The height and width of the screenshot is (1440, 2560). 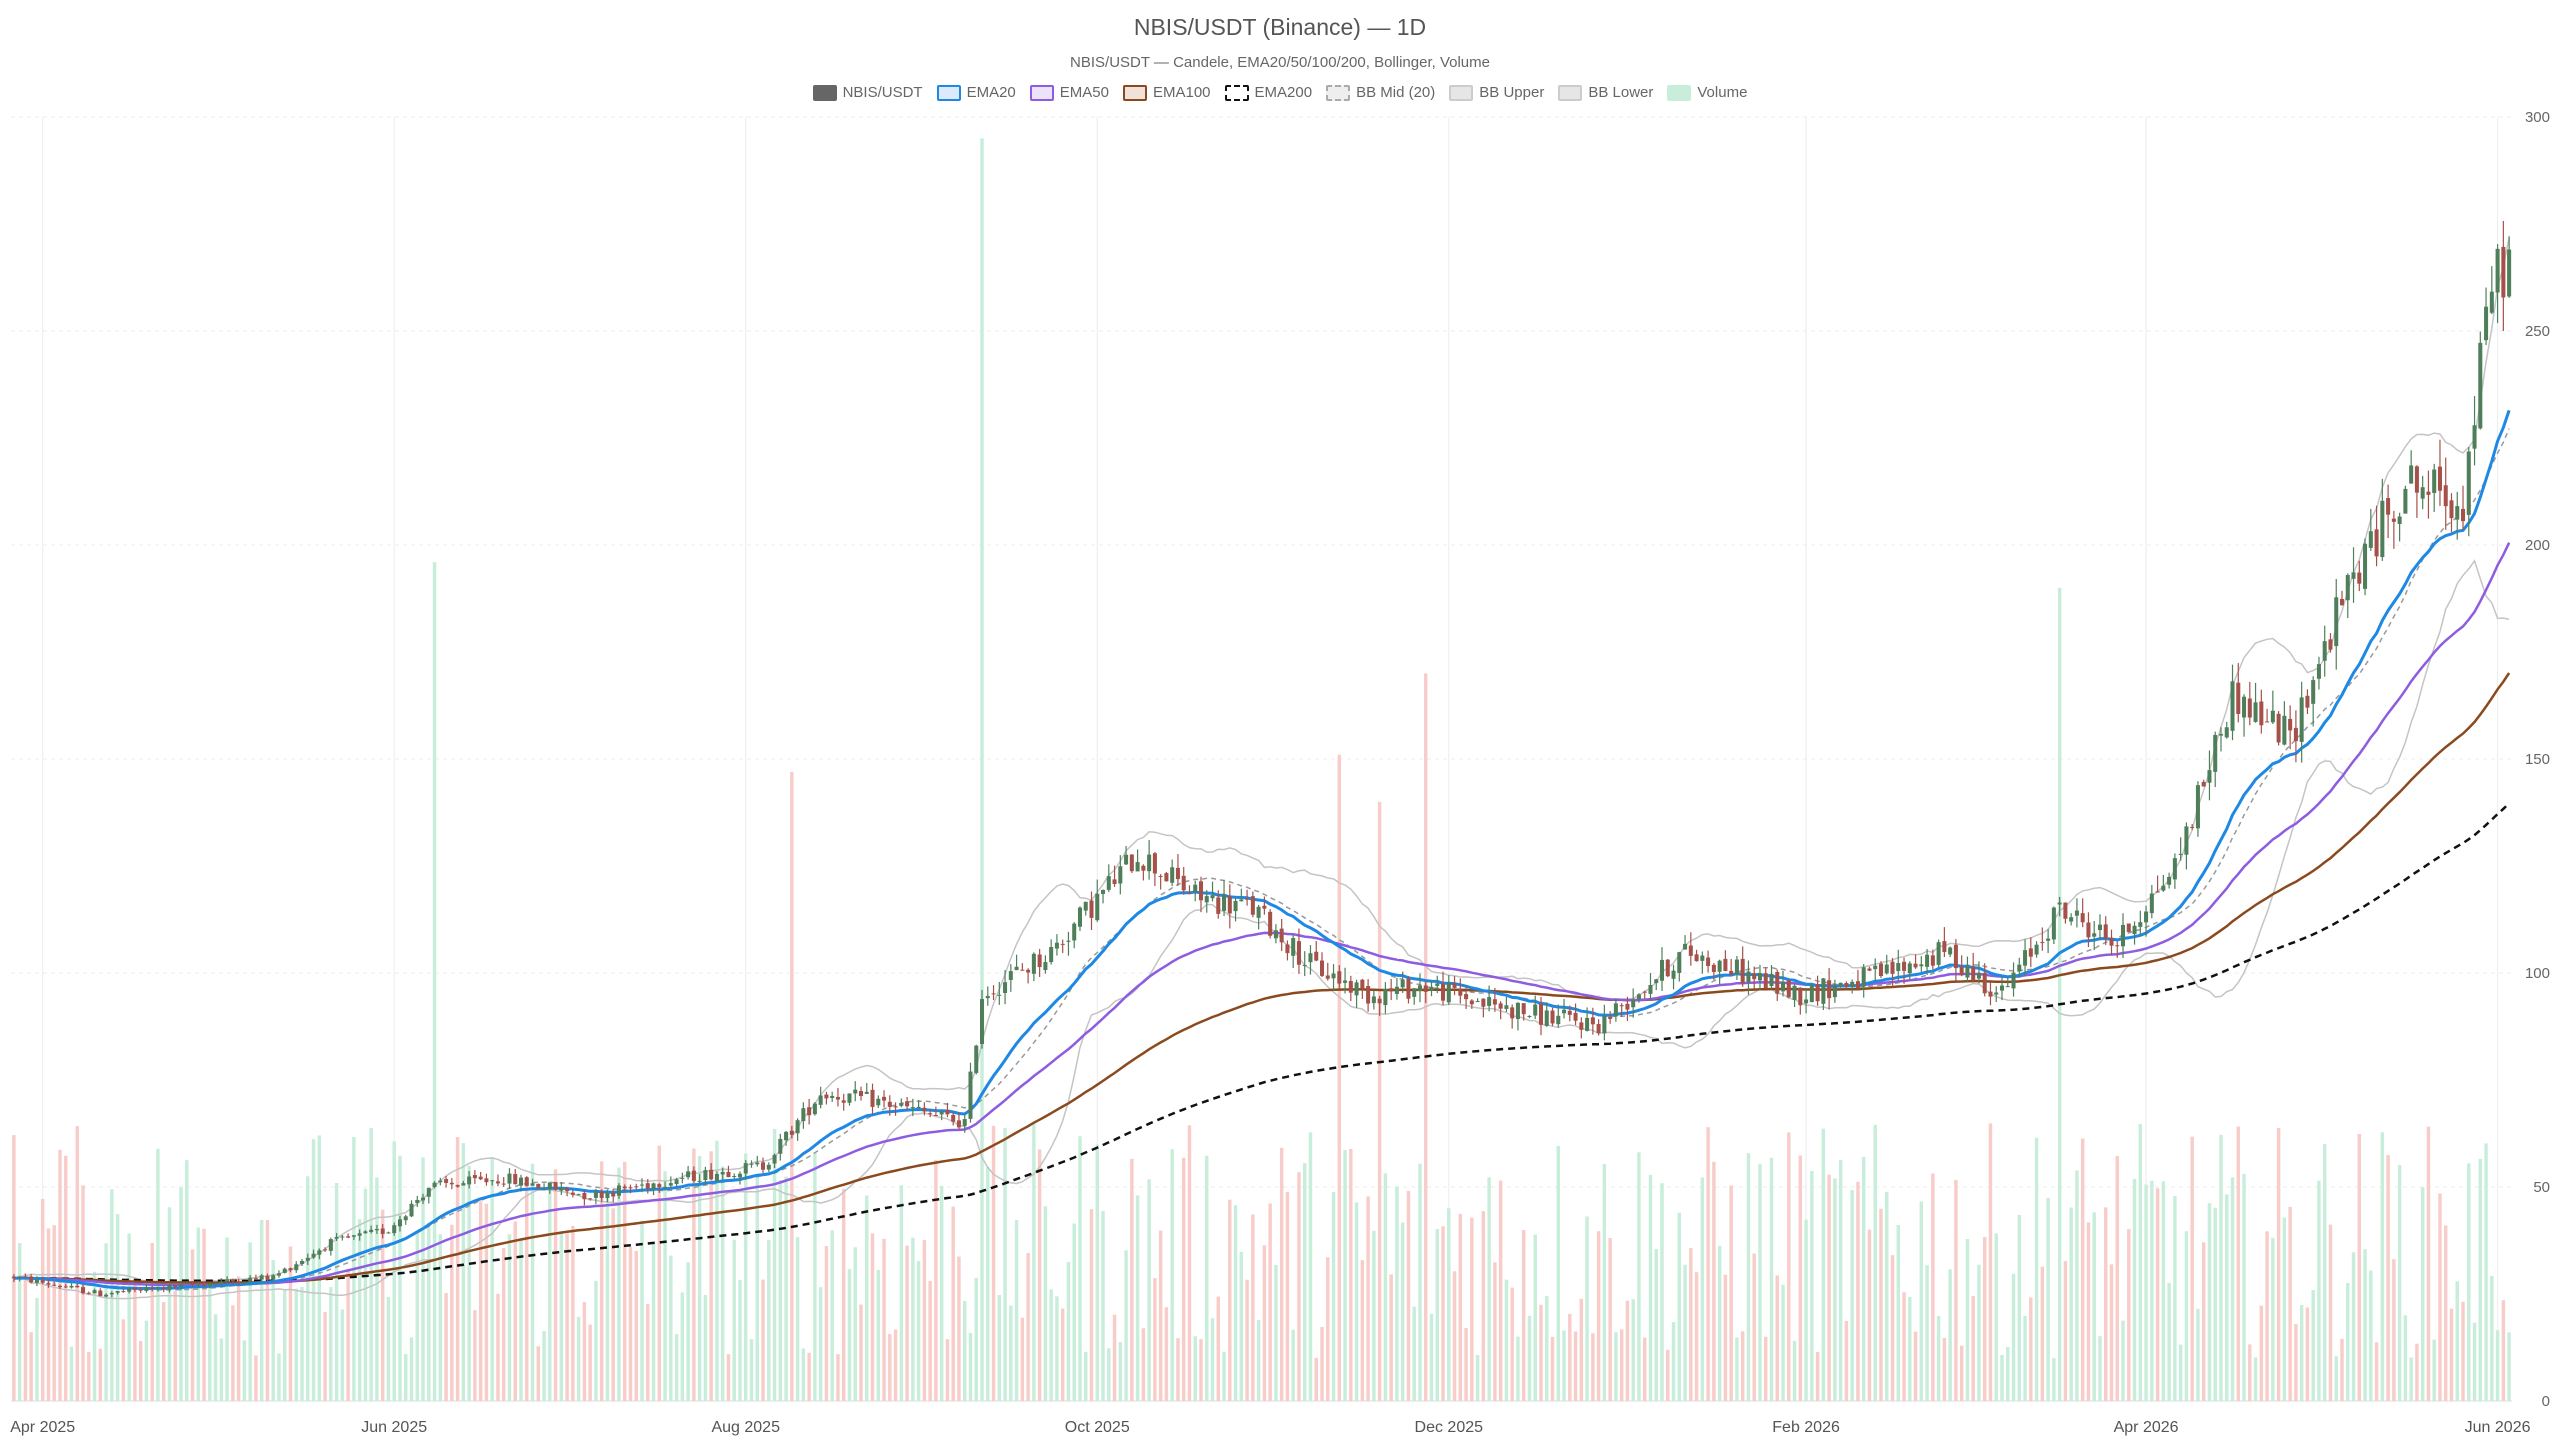 I want to click on legend-item: BB Lower, so click(x=1605, y=92).